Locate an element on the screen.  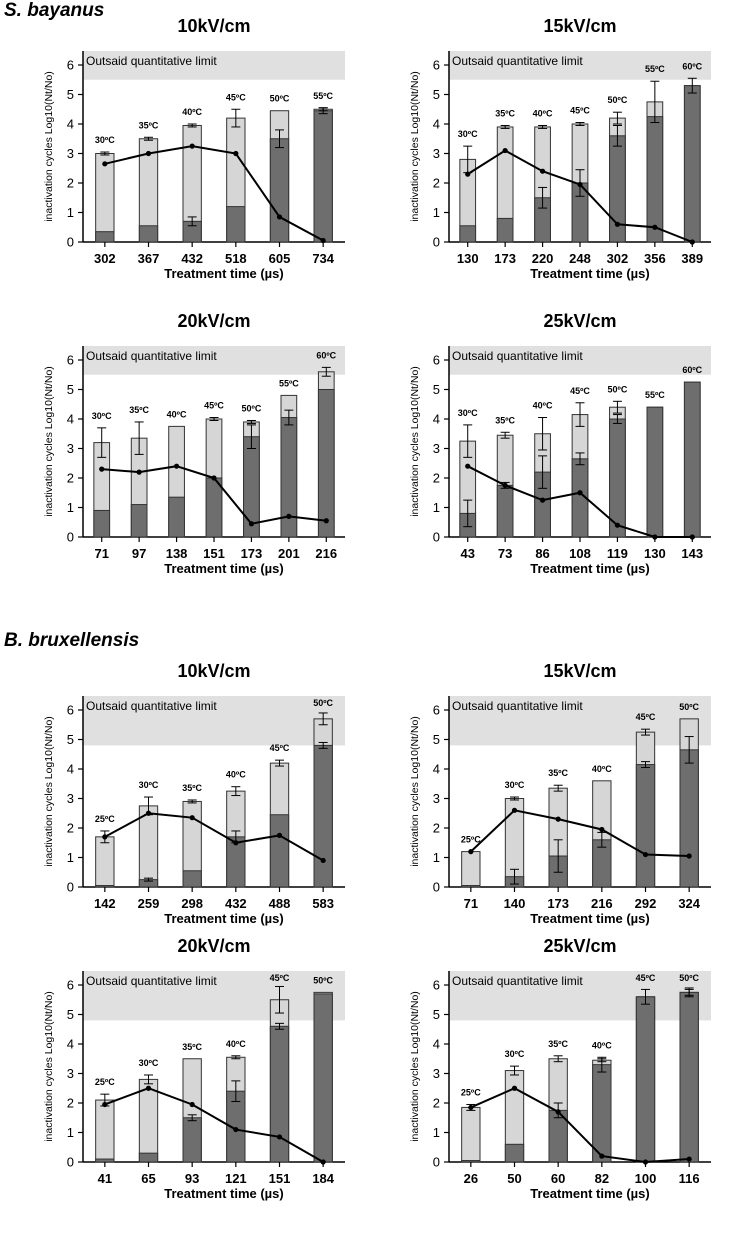
x-tick-label: 143 is located at coordinates (692, 553).